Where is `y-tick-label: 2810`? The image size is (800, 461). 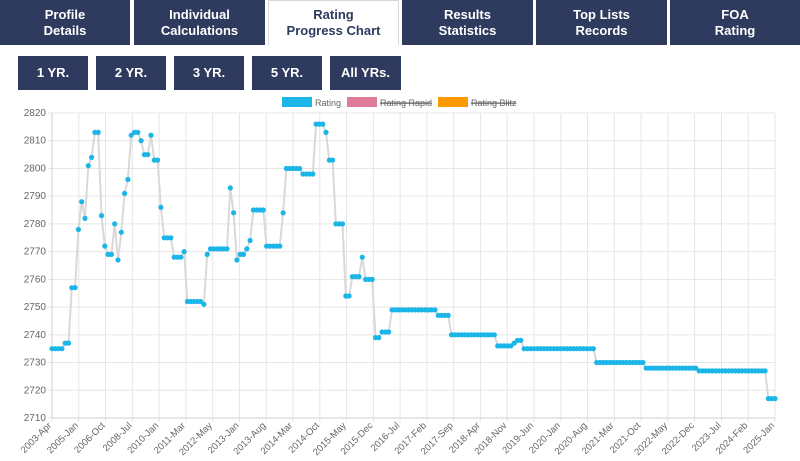
y-tick-label: 2810 is located at coordinates (35, 141).